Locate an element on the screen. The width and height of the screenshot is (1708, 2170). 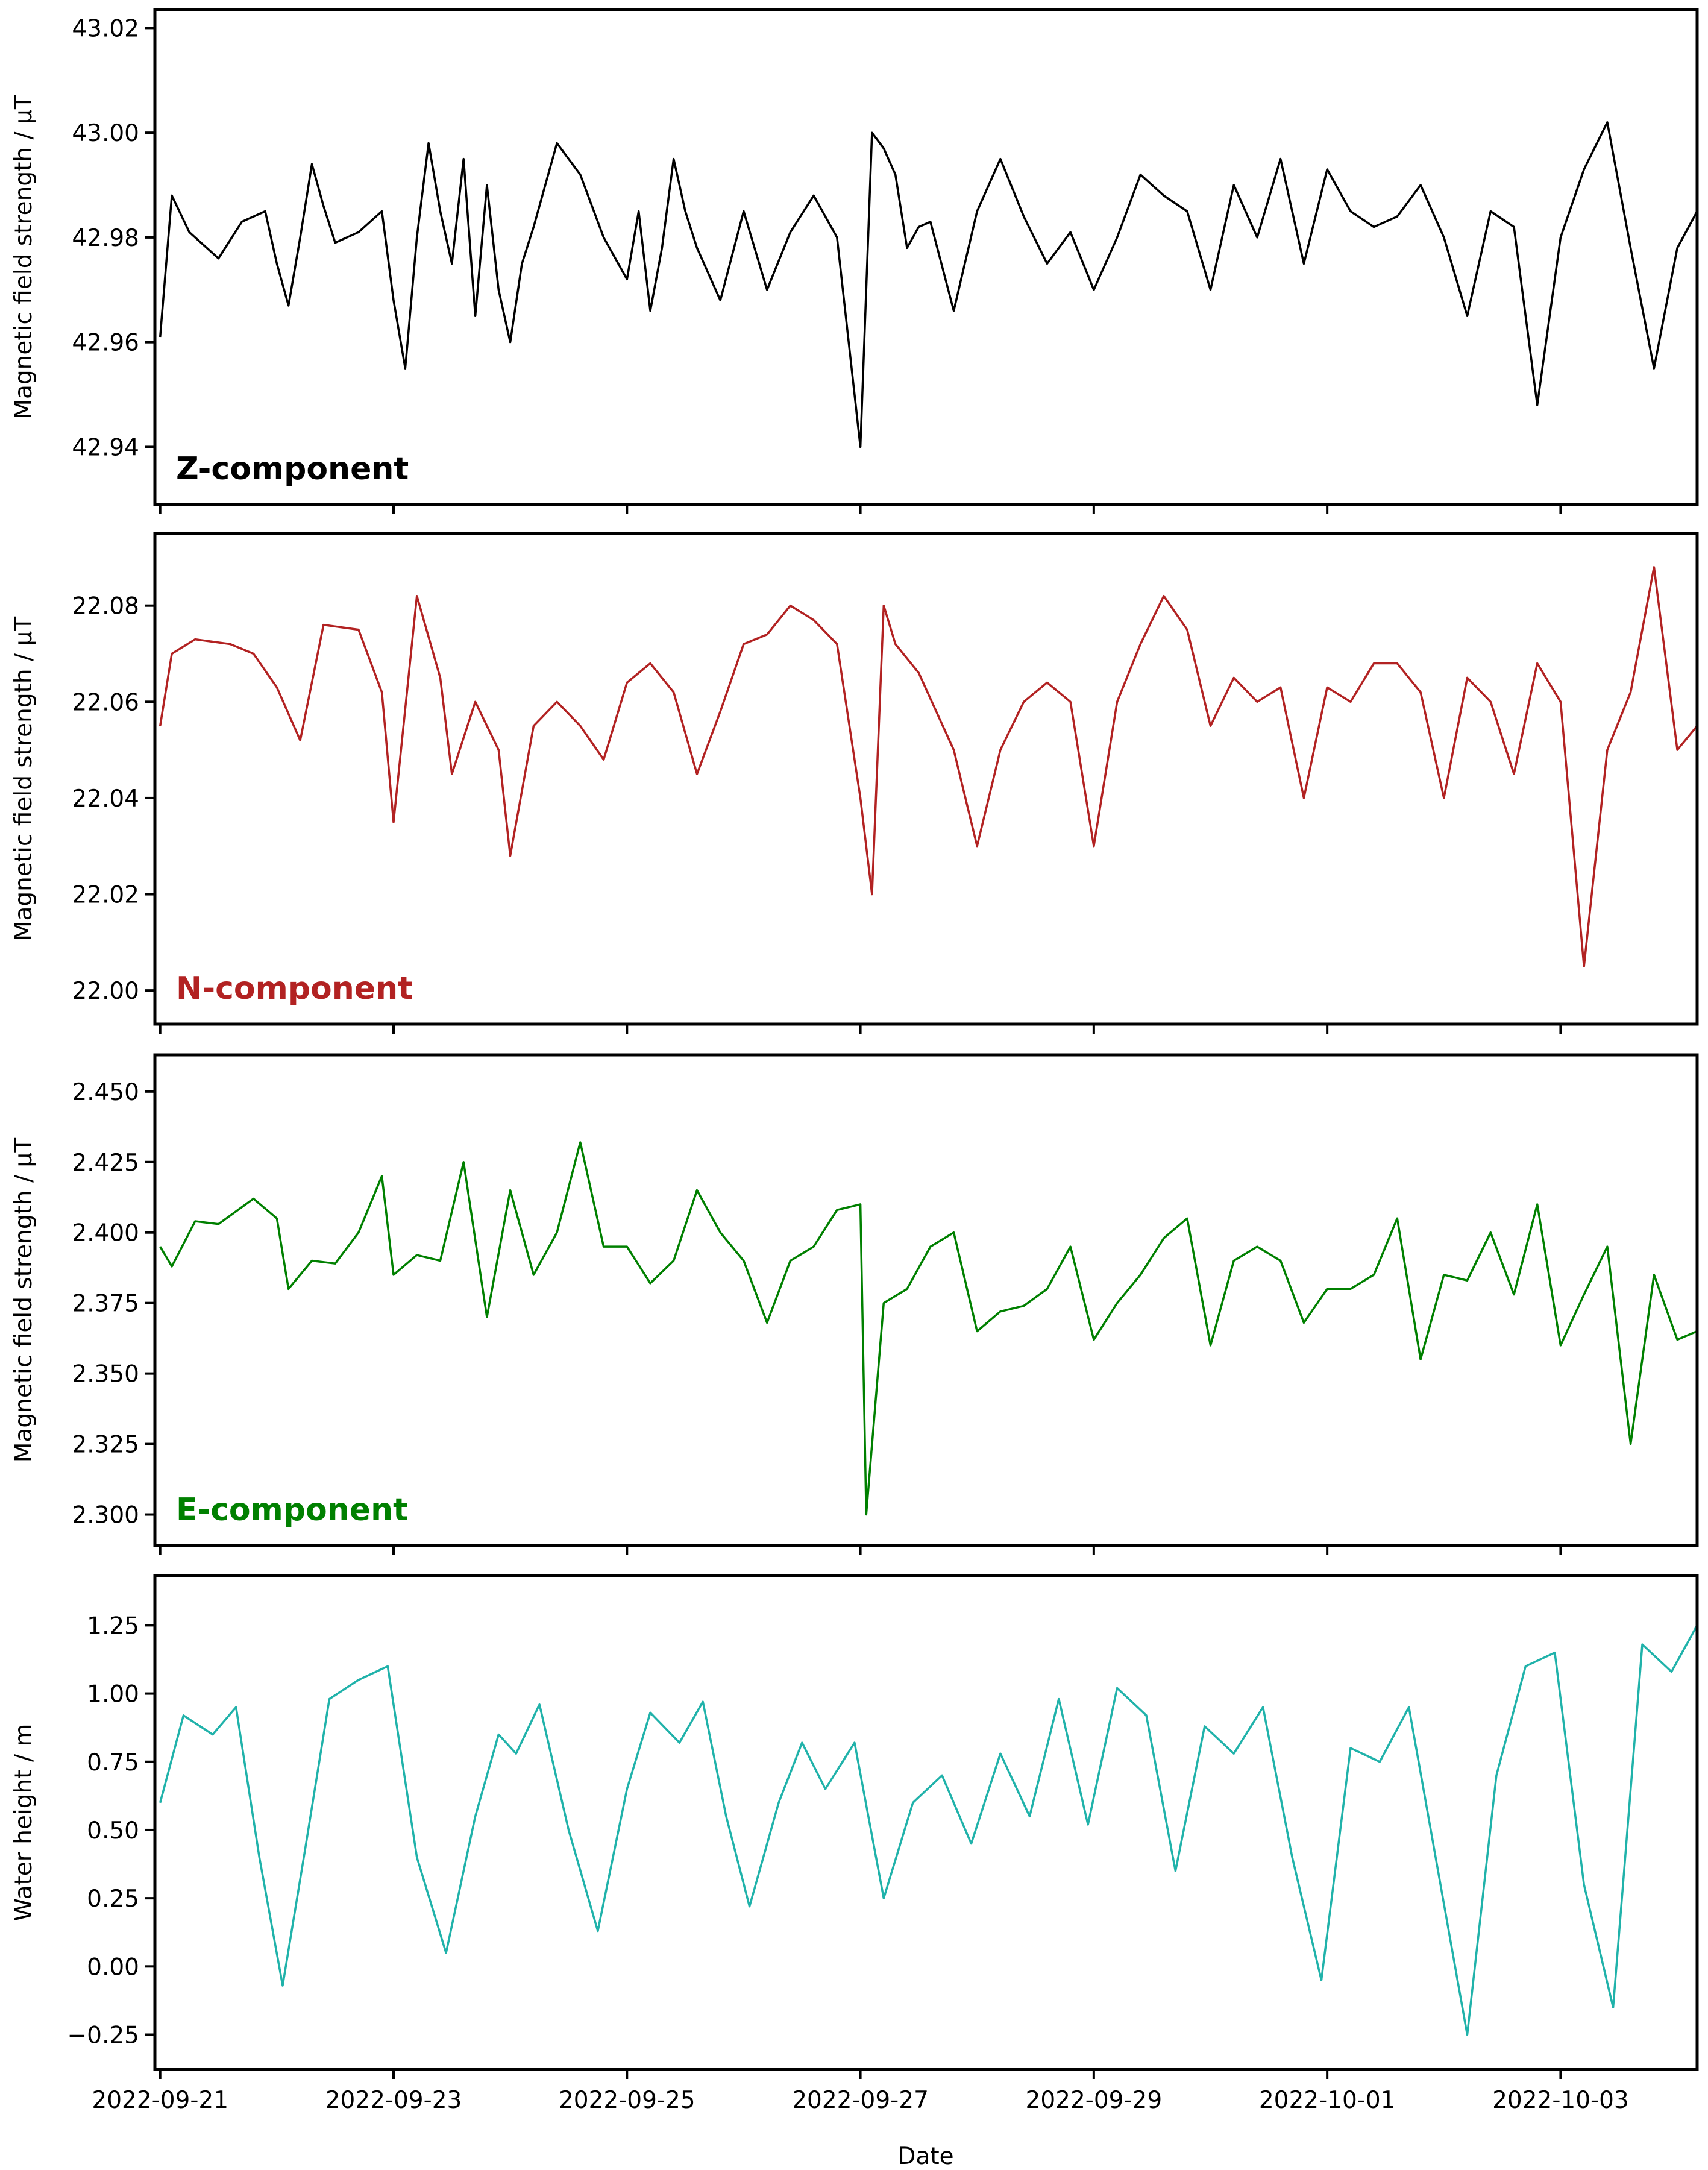
y-tick-label: 42.96 is located at coordinates (105, 343).